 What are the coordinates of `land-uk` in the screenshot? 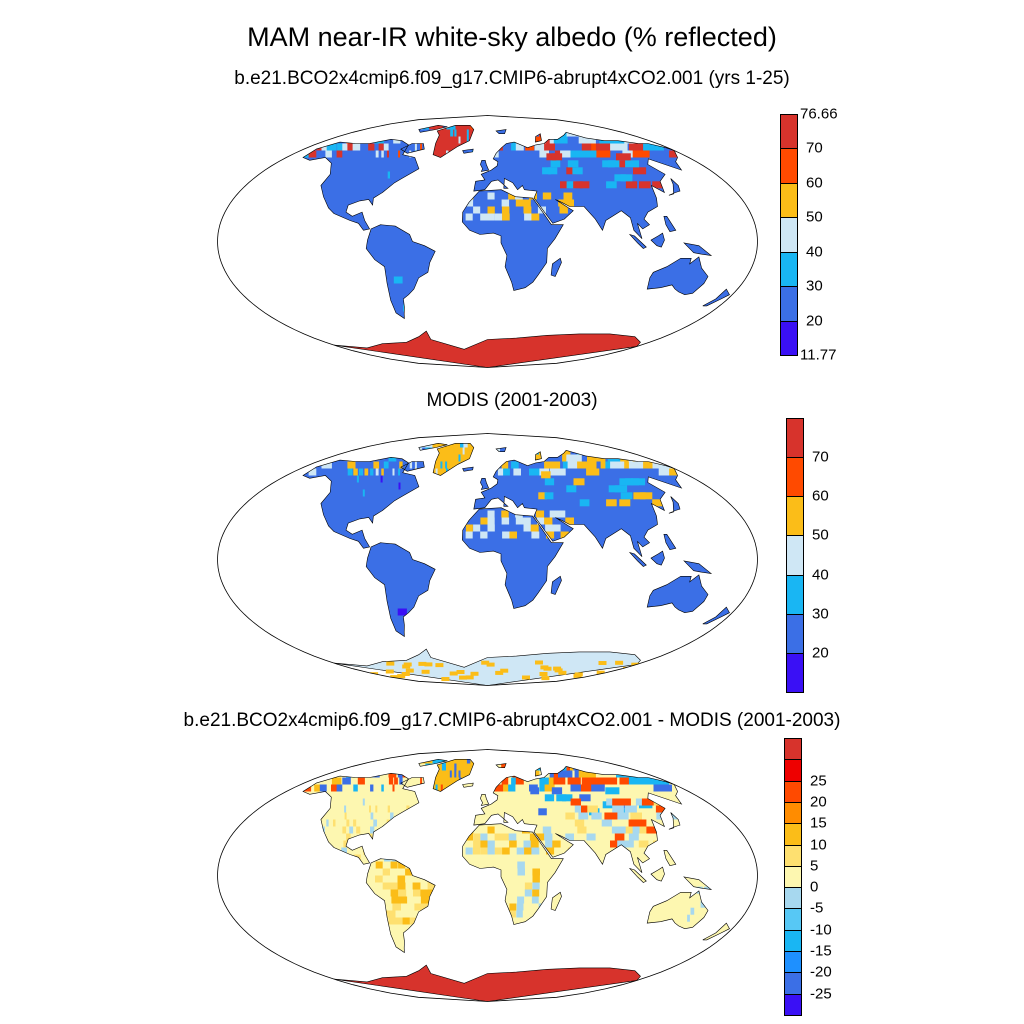 It's located at (484, 166).